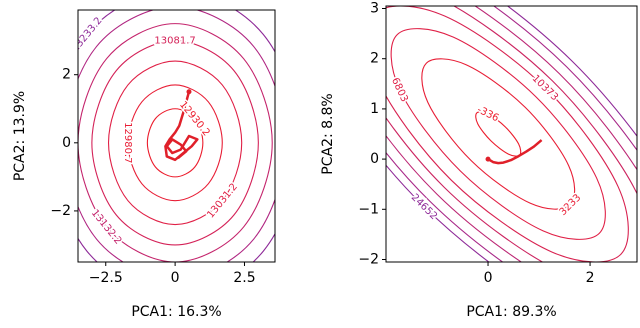 The width and height of the screenshot is (640, 328). Describe the element at coordinates (374, 9) in the screenshot. I see `y-tick-label: 3` at that location.